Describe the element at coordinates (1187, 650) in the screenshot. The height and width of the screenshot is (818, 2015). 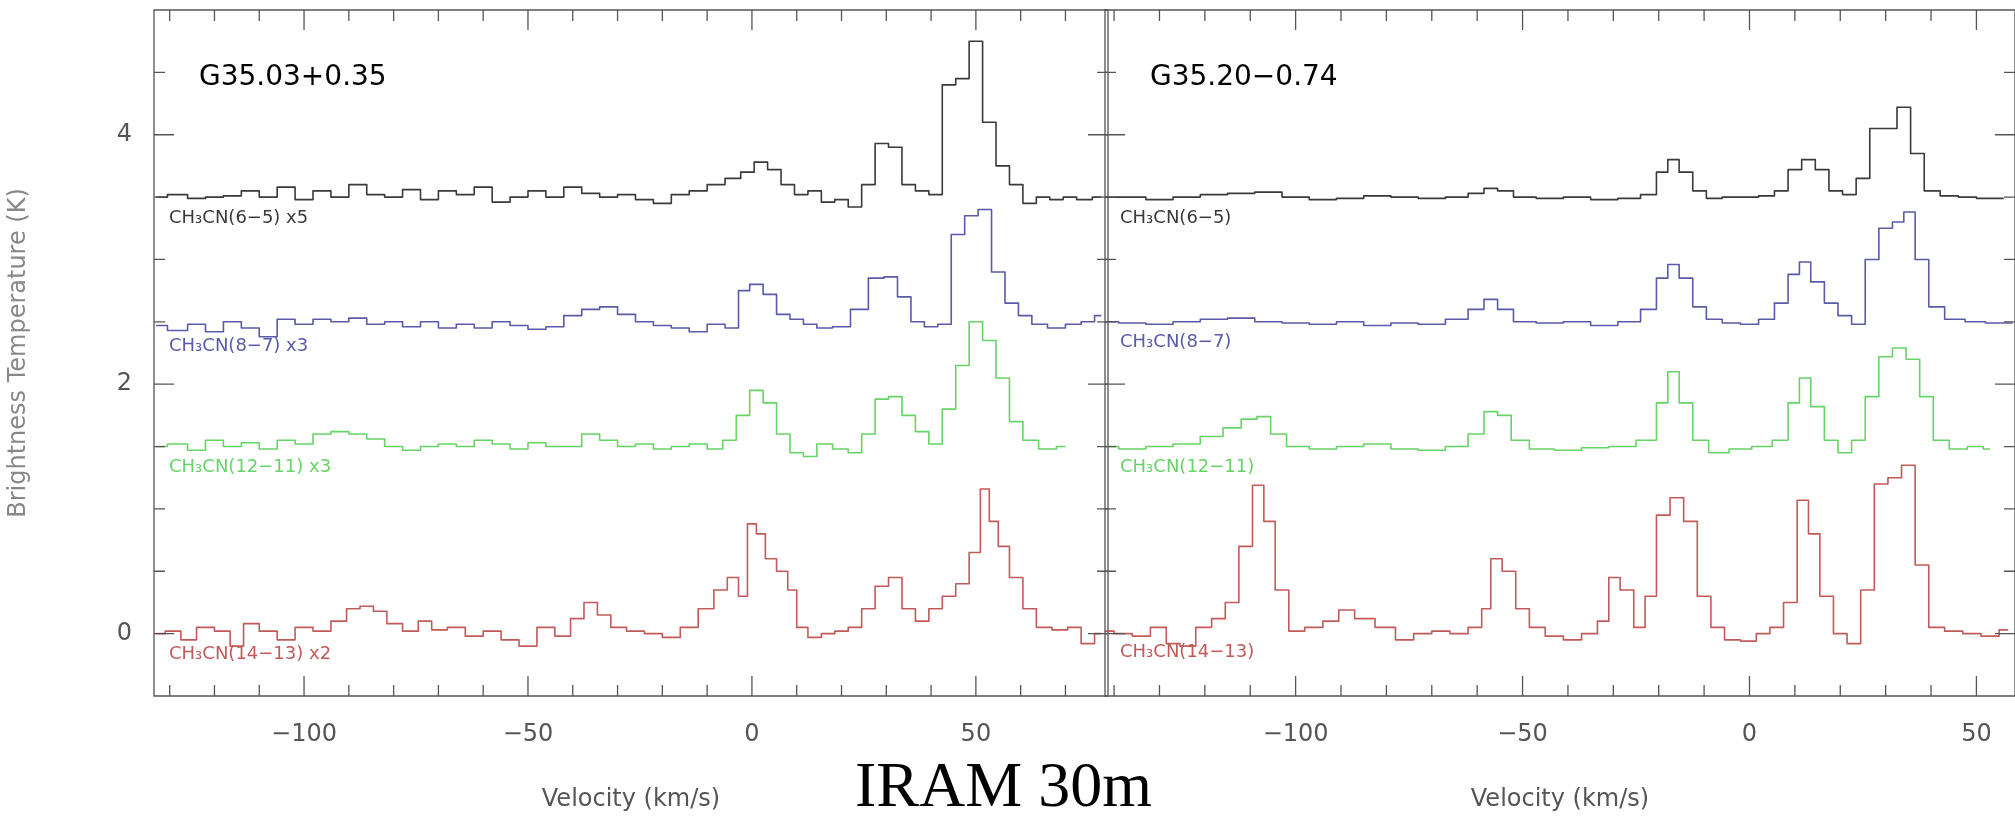
I see `series-label: CH₃CN(14−13)` at that location.